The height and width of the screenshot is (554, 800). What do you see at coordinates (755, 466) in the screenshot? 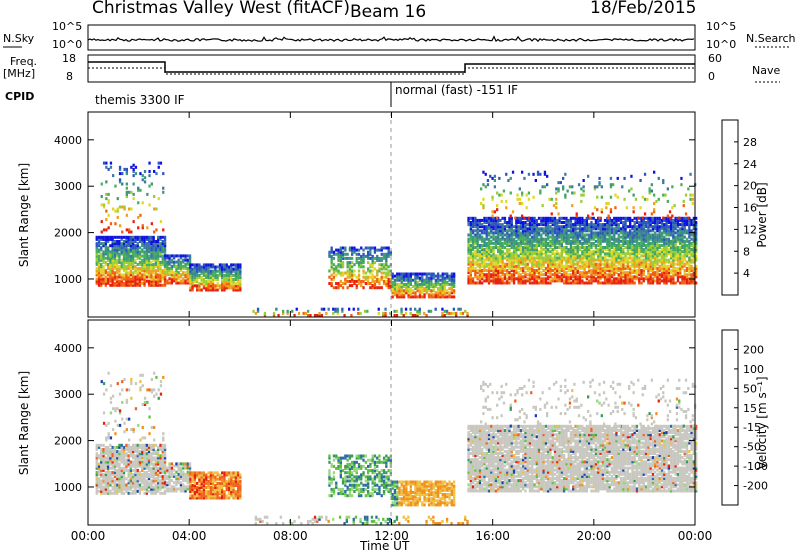
I see `velocity-colorbar-tick: -100` at bounding box center [755, 466].